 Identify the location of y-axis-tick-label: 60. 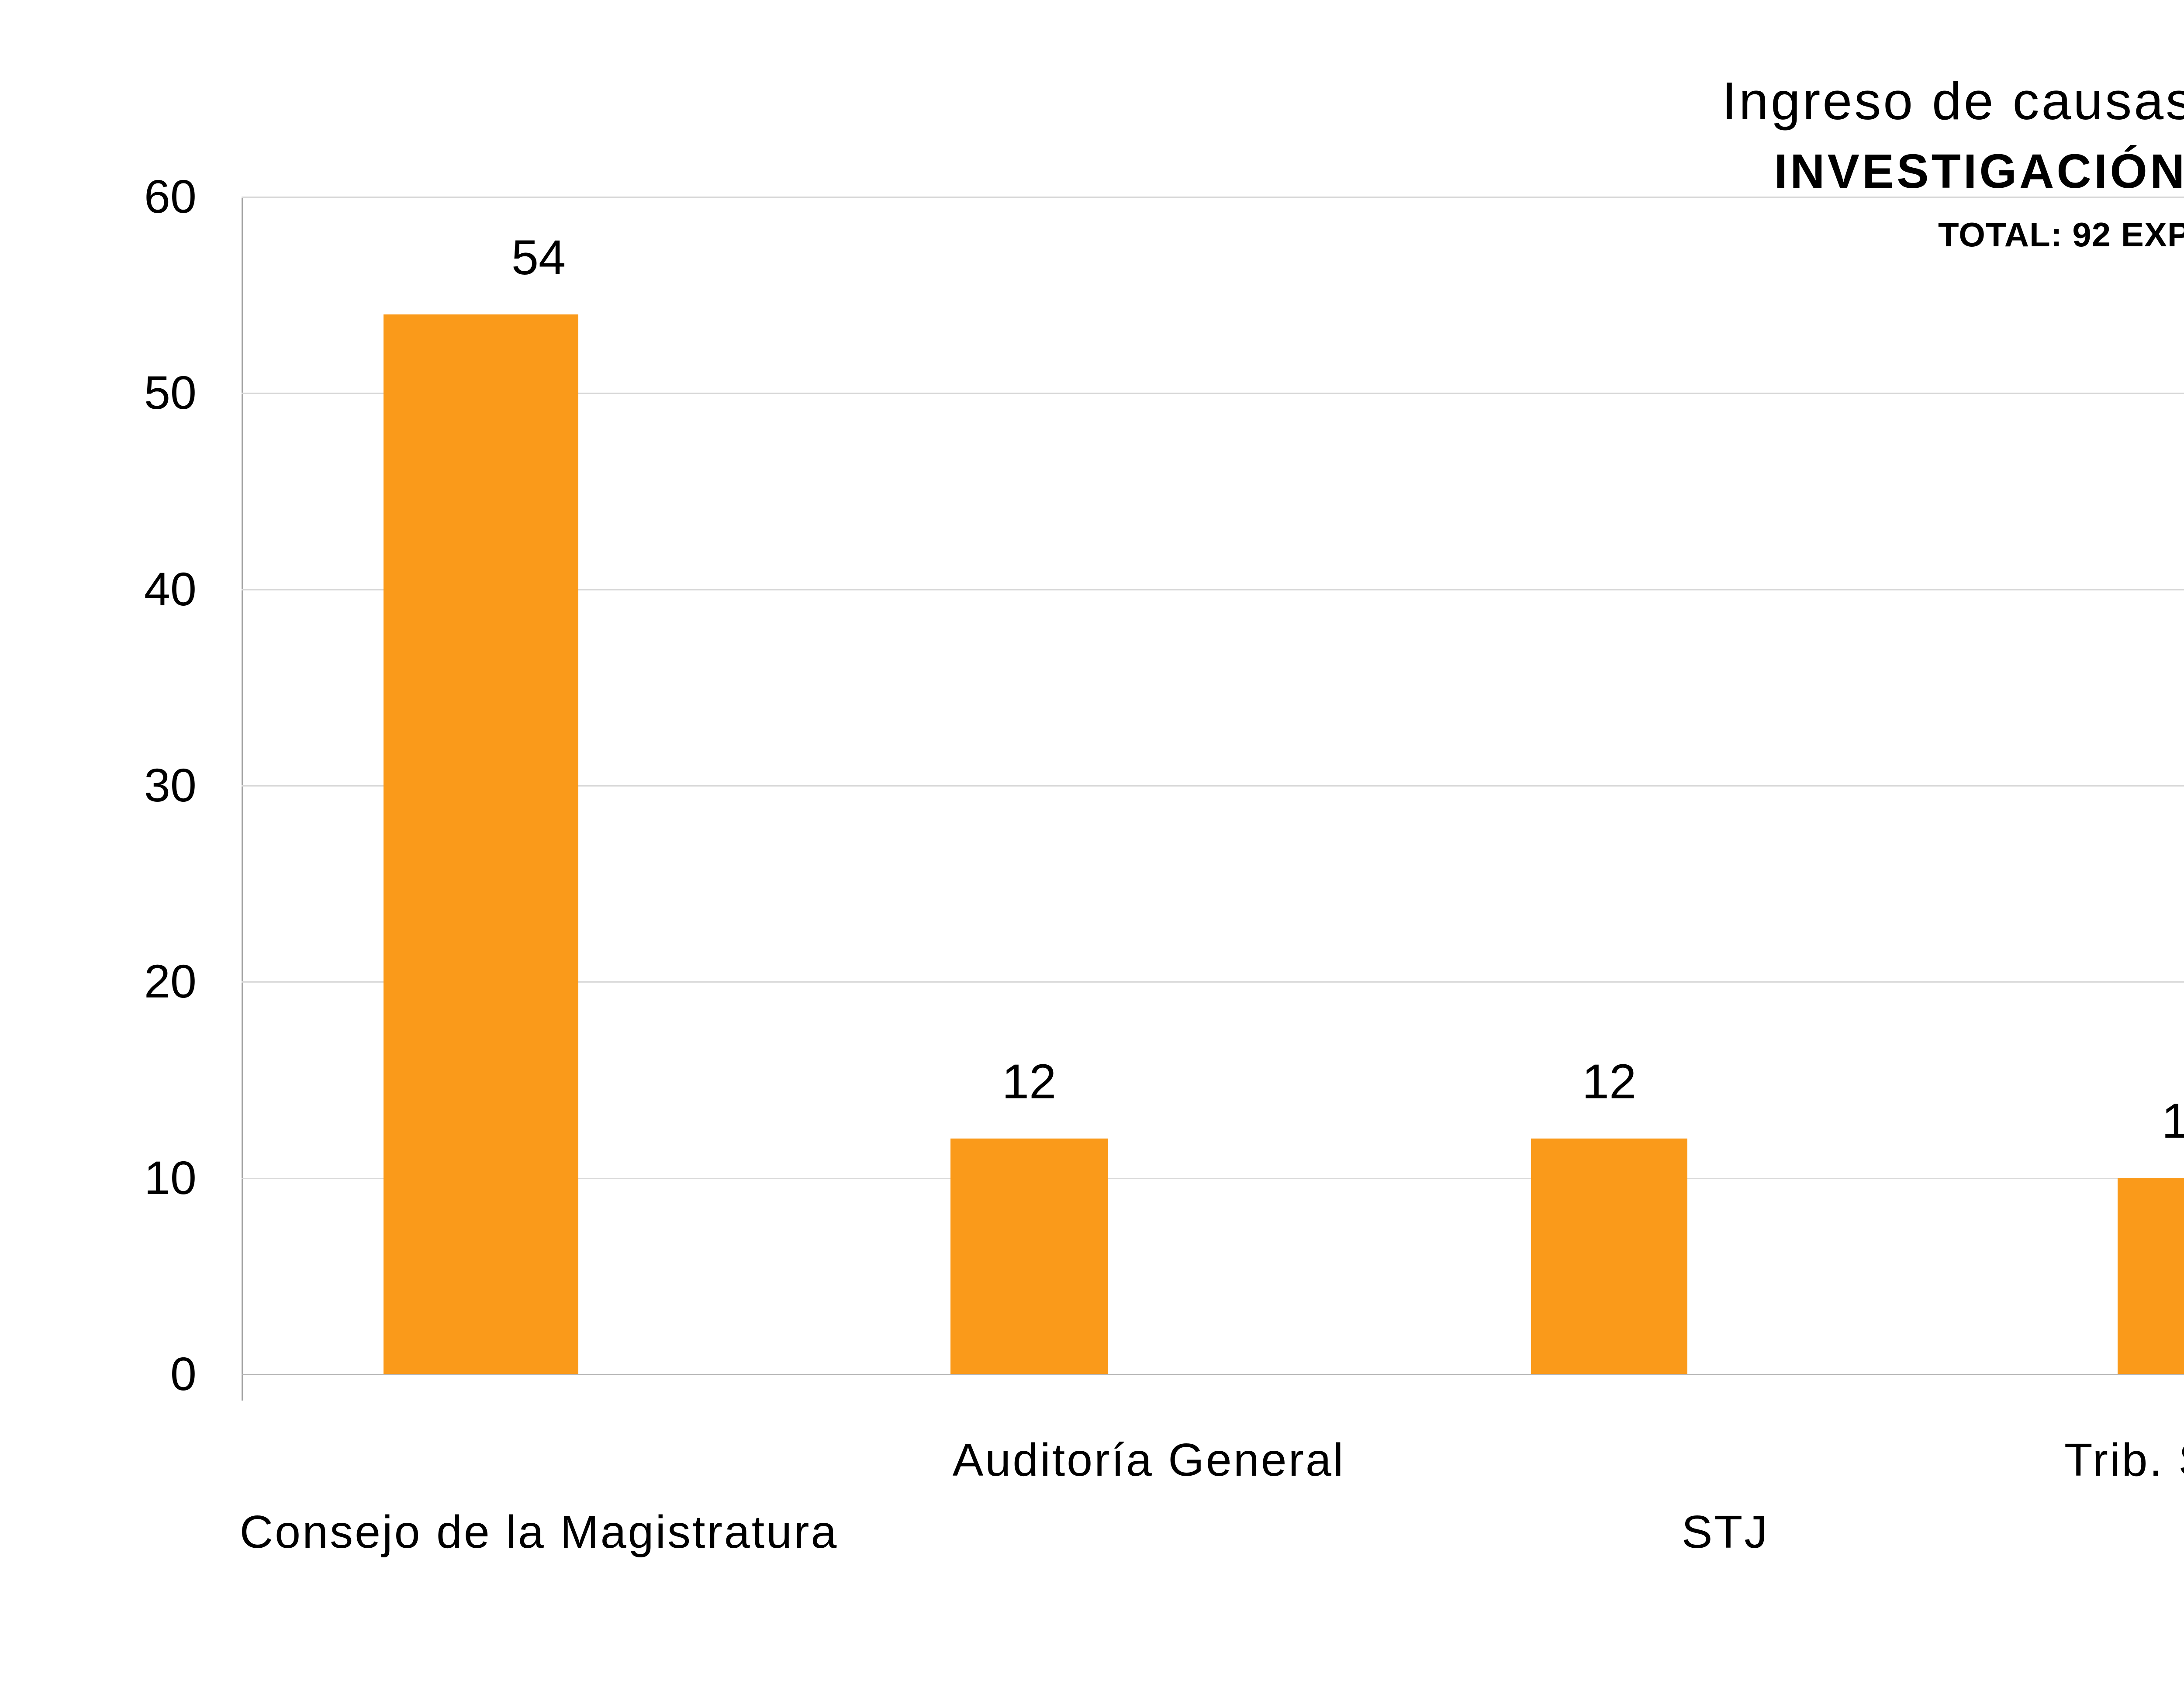
(170, 196).